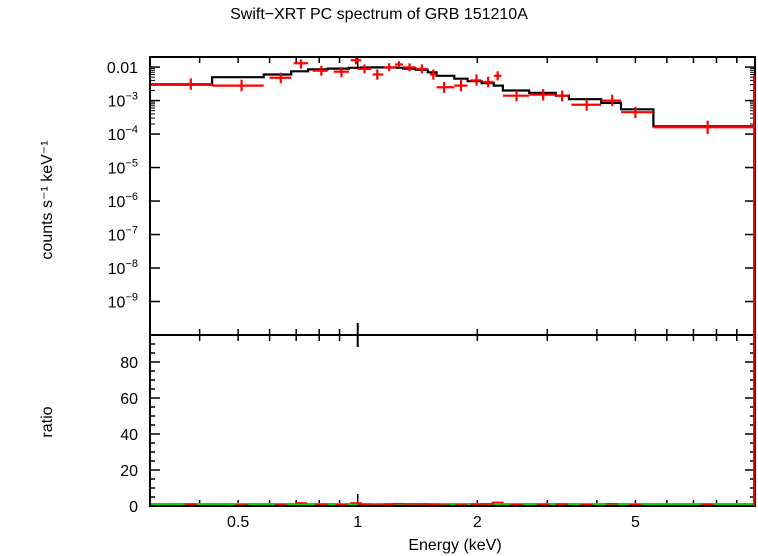 This screenshot has height=556, width=758. Describe the element at coordinates (123, 201) in the screenshot. I see `y-tick-label: 10⁻⁶` at that location.